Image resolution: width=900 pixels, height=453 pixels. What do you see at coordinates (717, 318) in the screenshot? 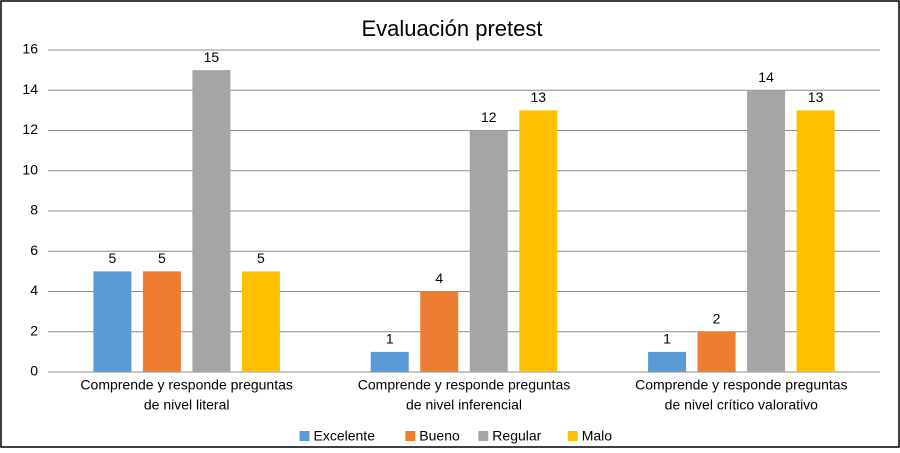
I see `data-label: 2` at bounding box center [717, 318].